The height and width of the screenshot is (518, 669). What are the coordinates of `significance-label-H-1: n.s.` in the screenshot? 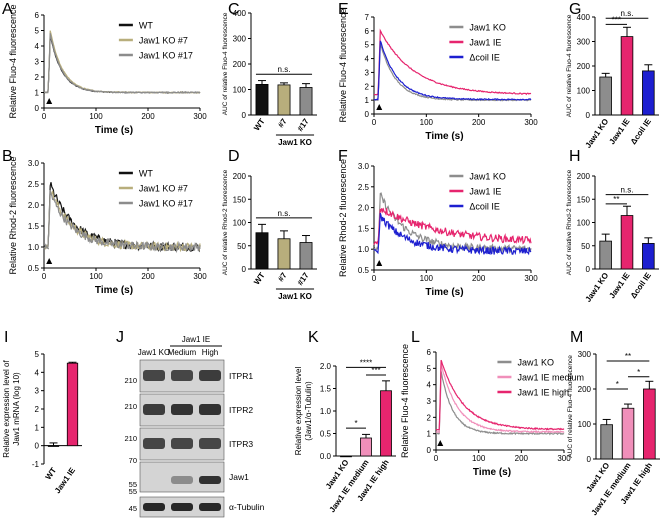 It's located at (627, 190).